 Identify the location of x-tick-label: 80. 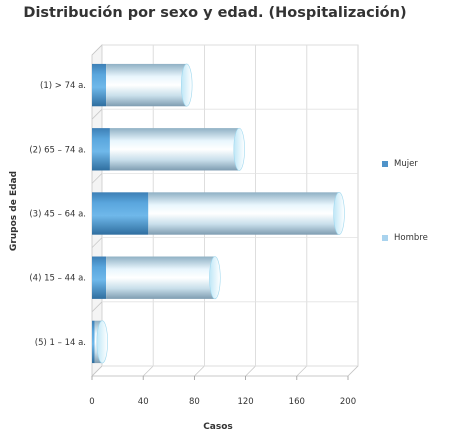
(194, 402).